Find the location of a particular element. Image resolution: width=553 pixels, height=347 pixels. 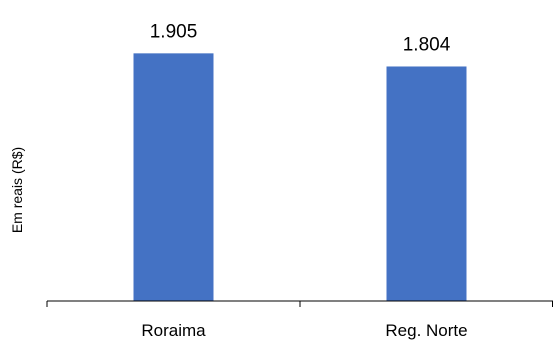

data-label-0: 1.905 is located at coordinates (174, 31).